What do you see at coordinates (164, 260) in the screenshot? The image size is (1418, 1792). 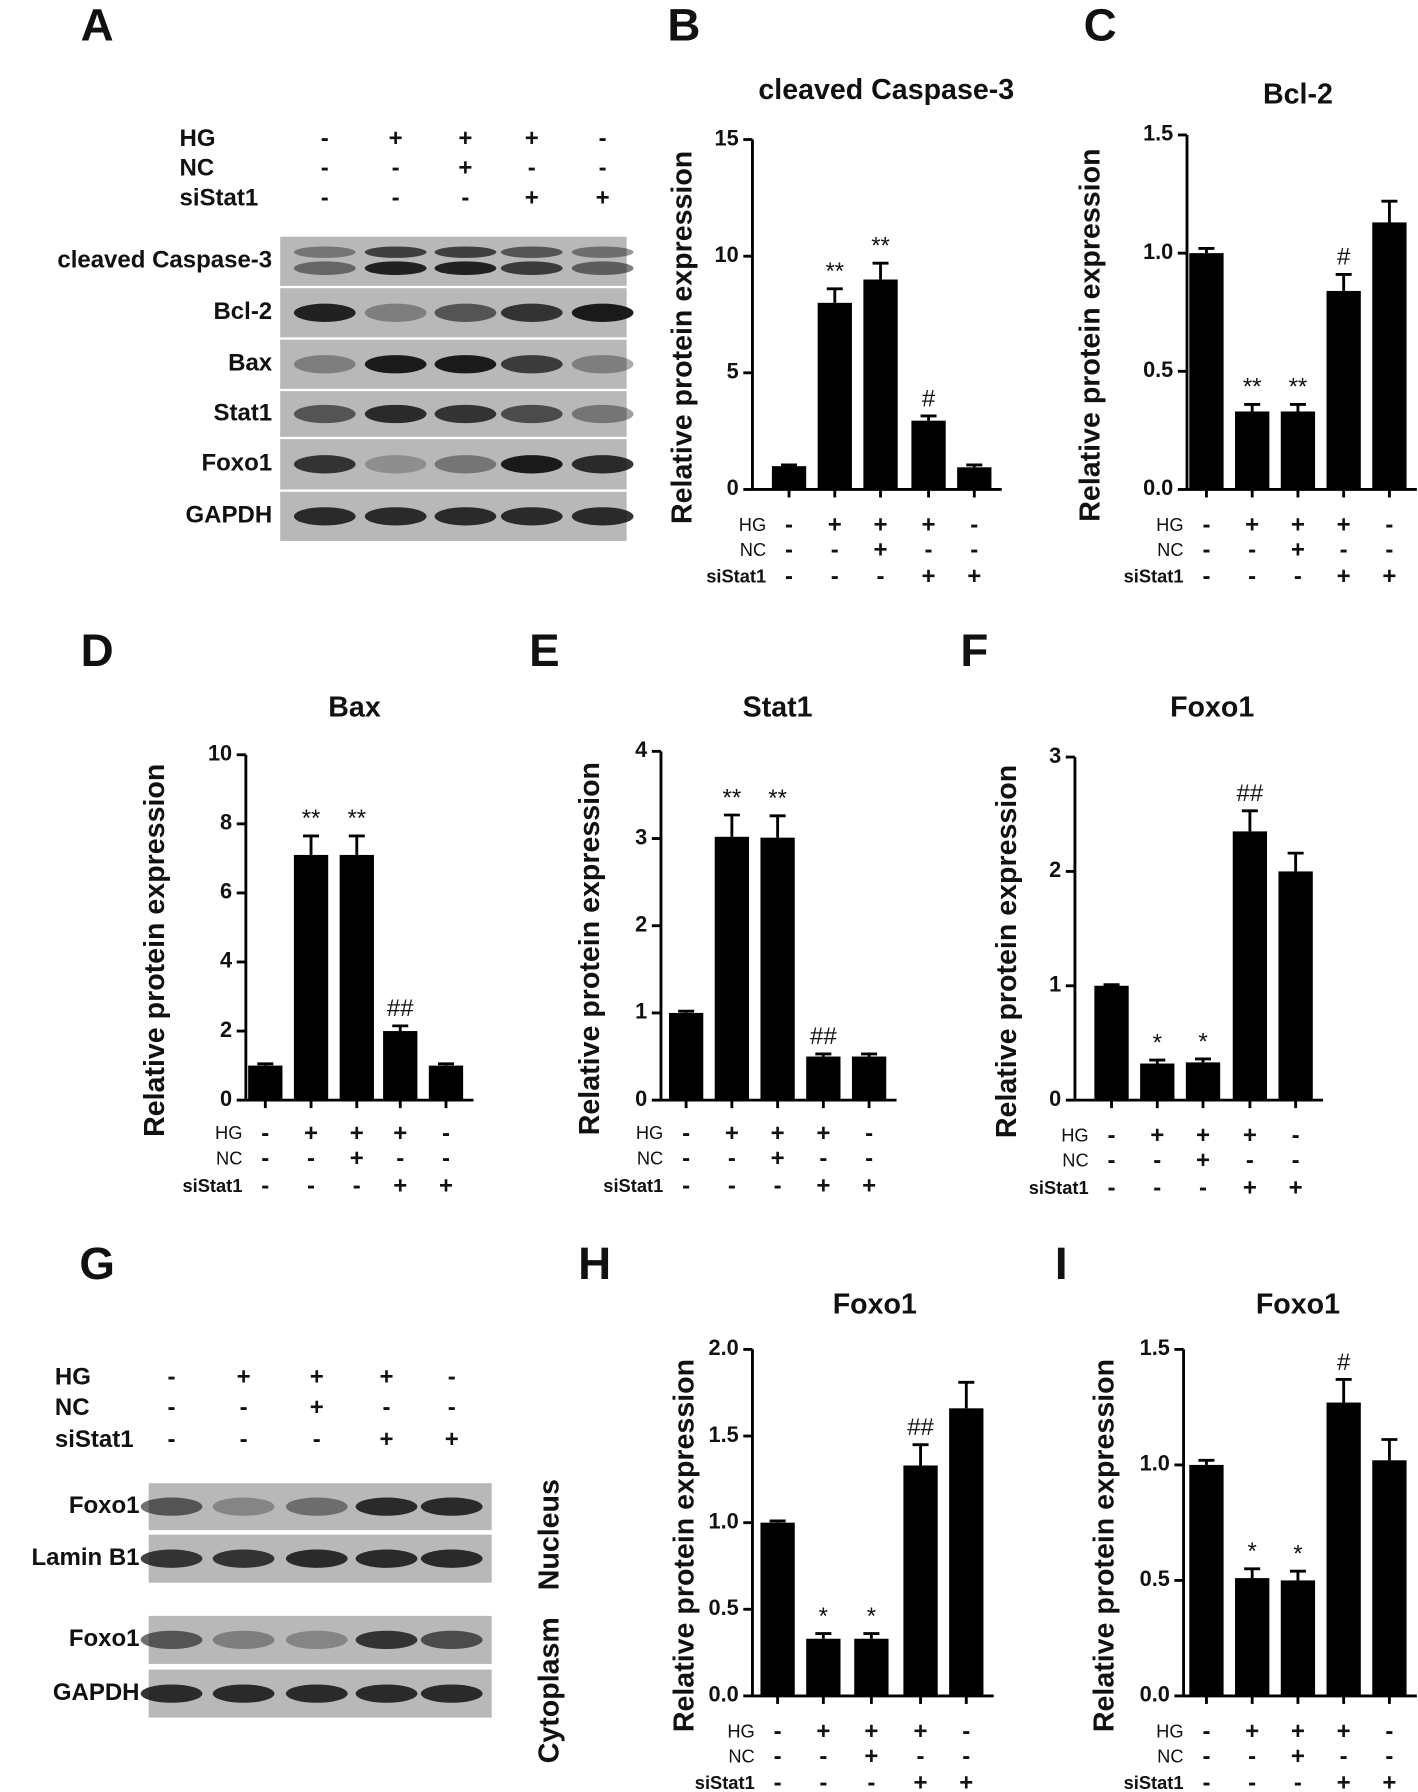 I see `blot-row-label: cleaved Caspase-3` at bounding box center [164, 260].